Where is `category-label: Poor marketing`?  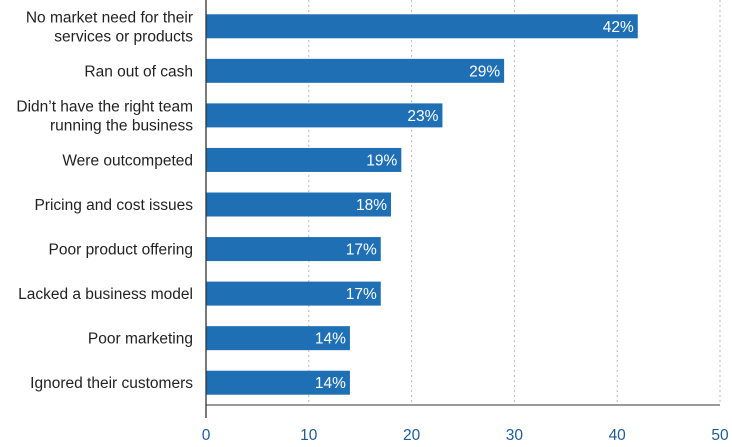
category-label: Poor marketing is located at coordinates (140, 339).